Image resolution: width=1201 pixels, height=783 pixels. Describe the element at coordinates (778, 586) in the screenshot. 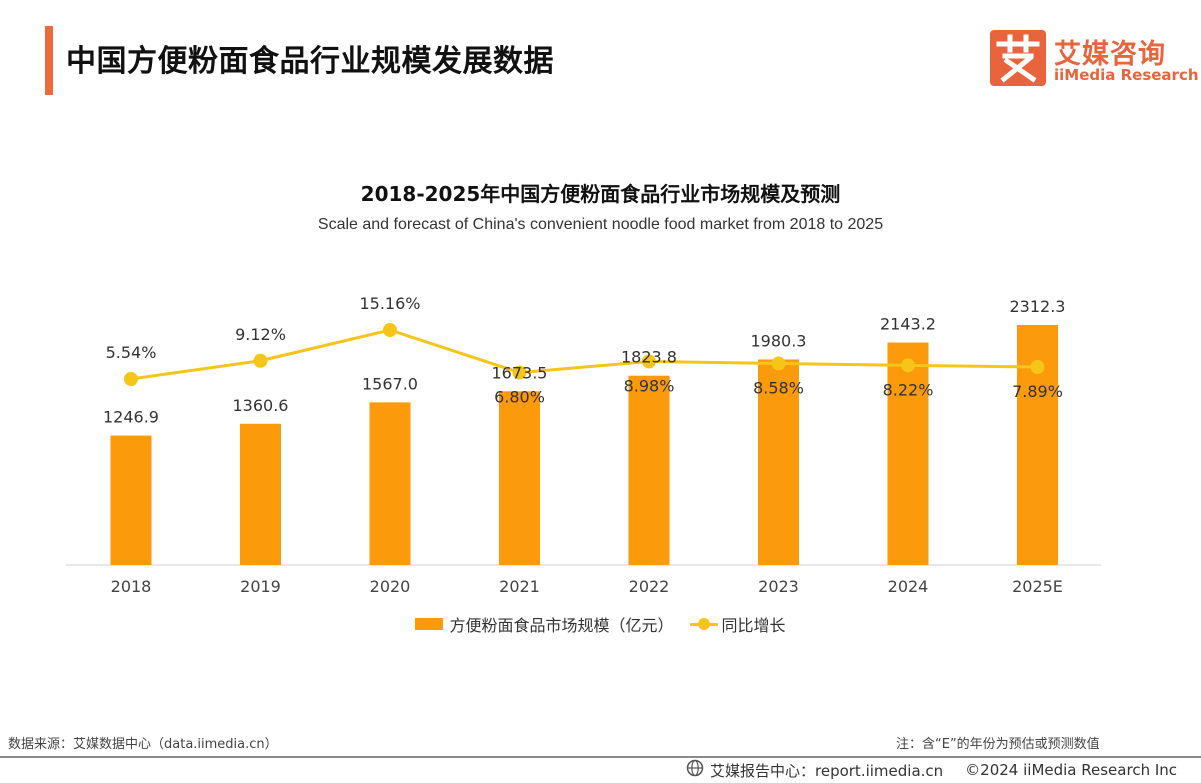

I see `x-tick-label-2023: 2023` at that location.